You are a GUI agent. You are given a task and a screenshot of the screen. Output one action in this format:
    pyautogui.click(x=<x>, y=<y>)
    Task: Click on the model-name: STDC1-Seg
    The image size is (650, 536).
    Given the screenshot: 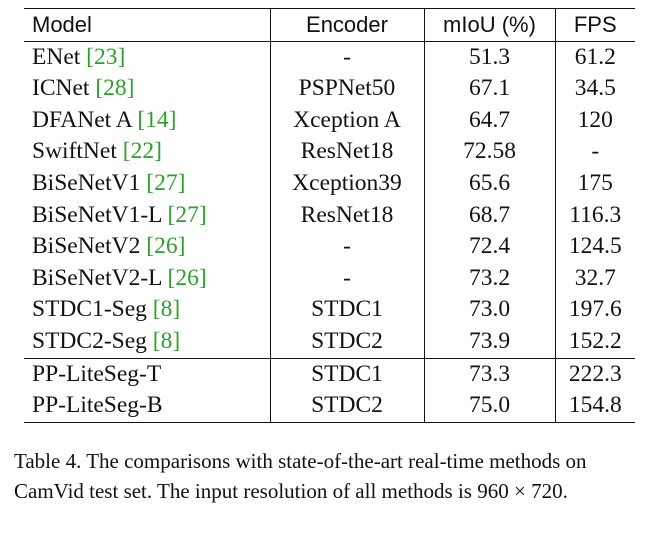 What is the action you would take?
    pyautogui.click(x=89, y=309)
    